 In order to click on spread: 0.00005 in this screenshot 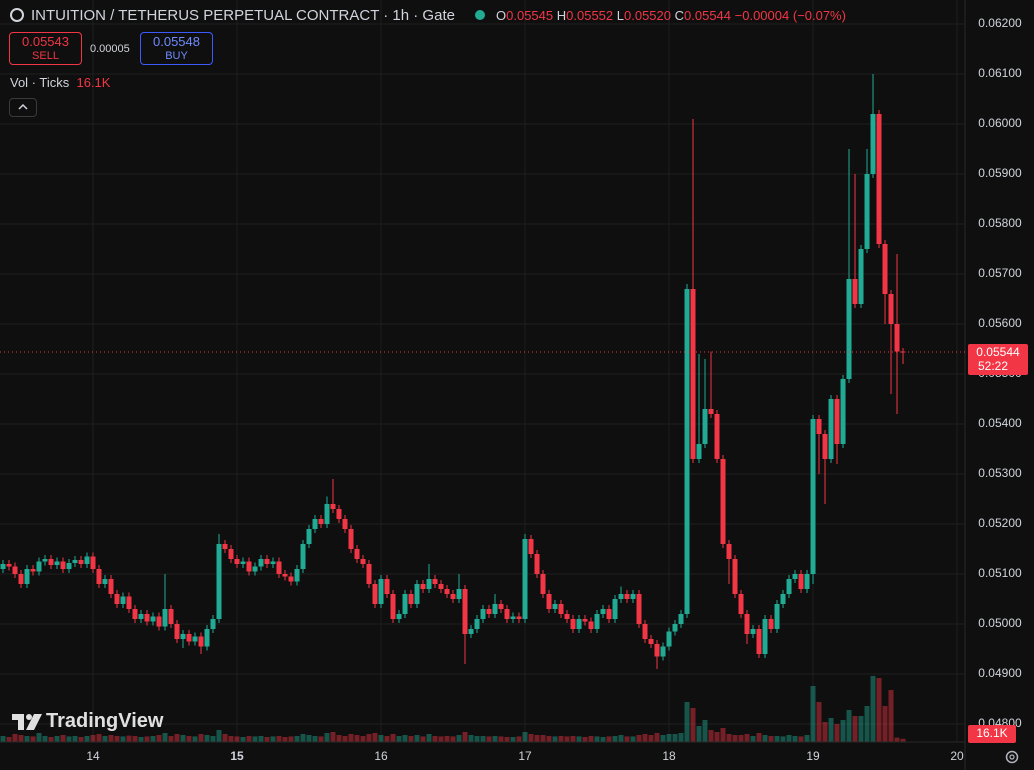, I will do `click(110, 49)`.